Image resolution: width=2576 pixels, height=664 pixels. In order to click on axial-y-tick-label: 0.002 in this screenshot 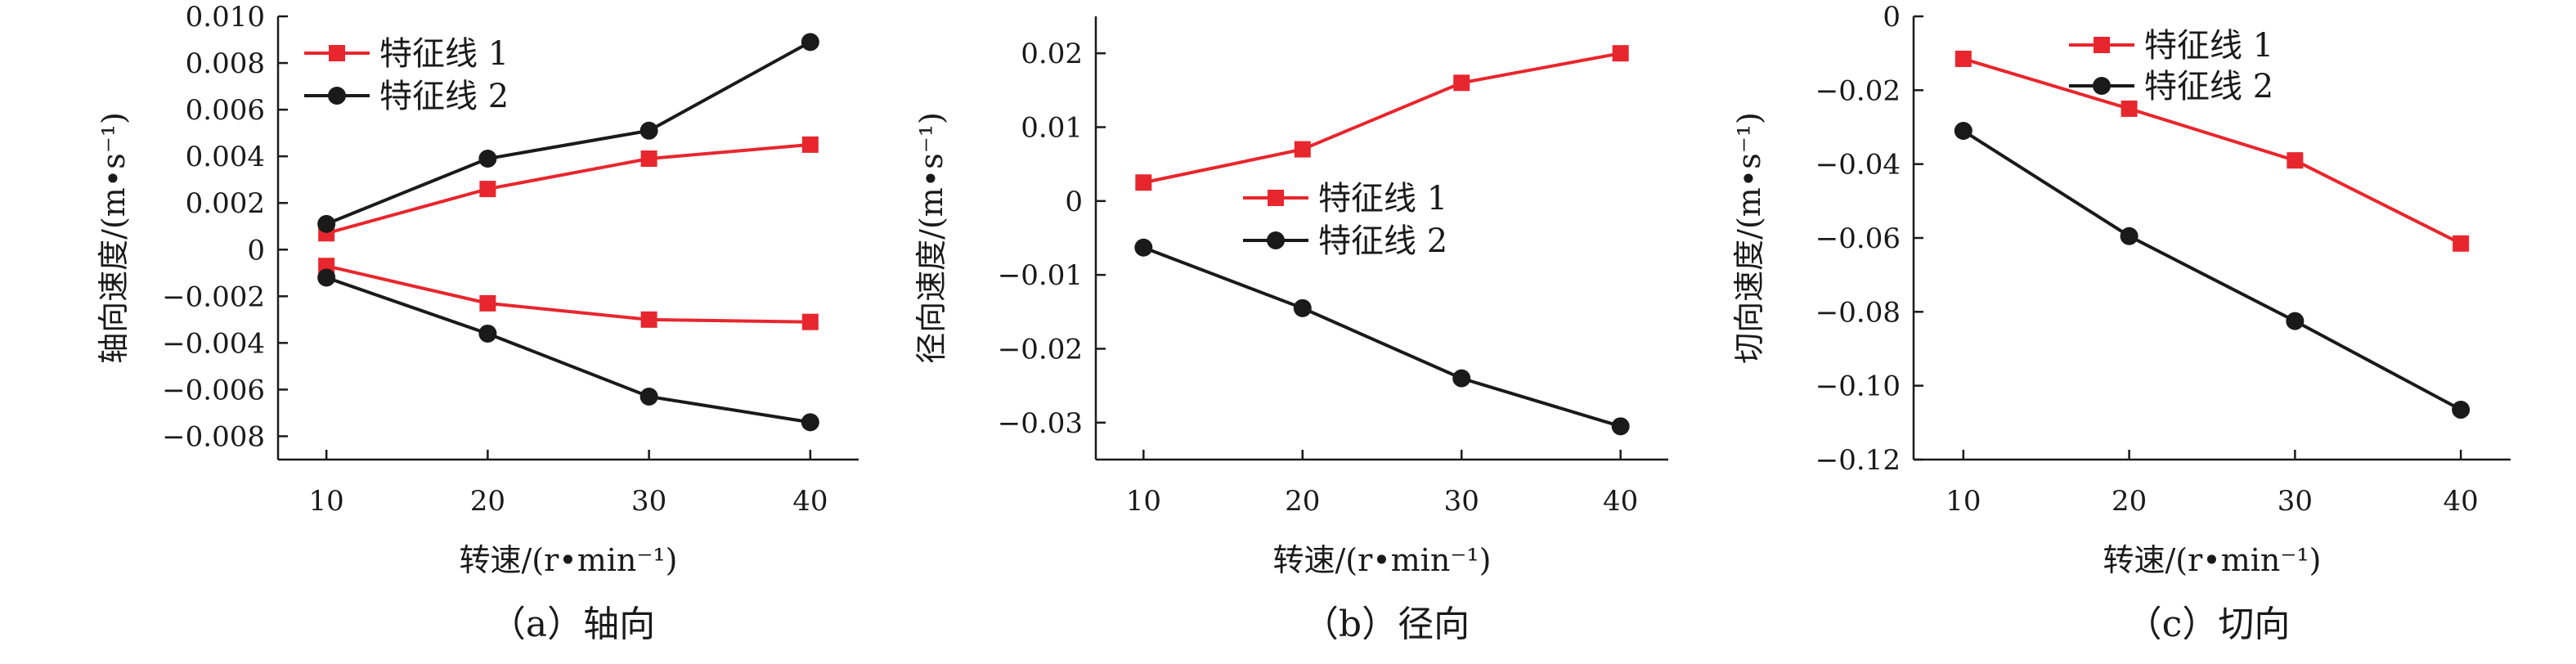, I will do `click(225, 204)`.